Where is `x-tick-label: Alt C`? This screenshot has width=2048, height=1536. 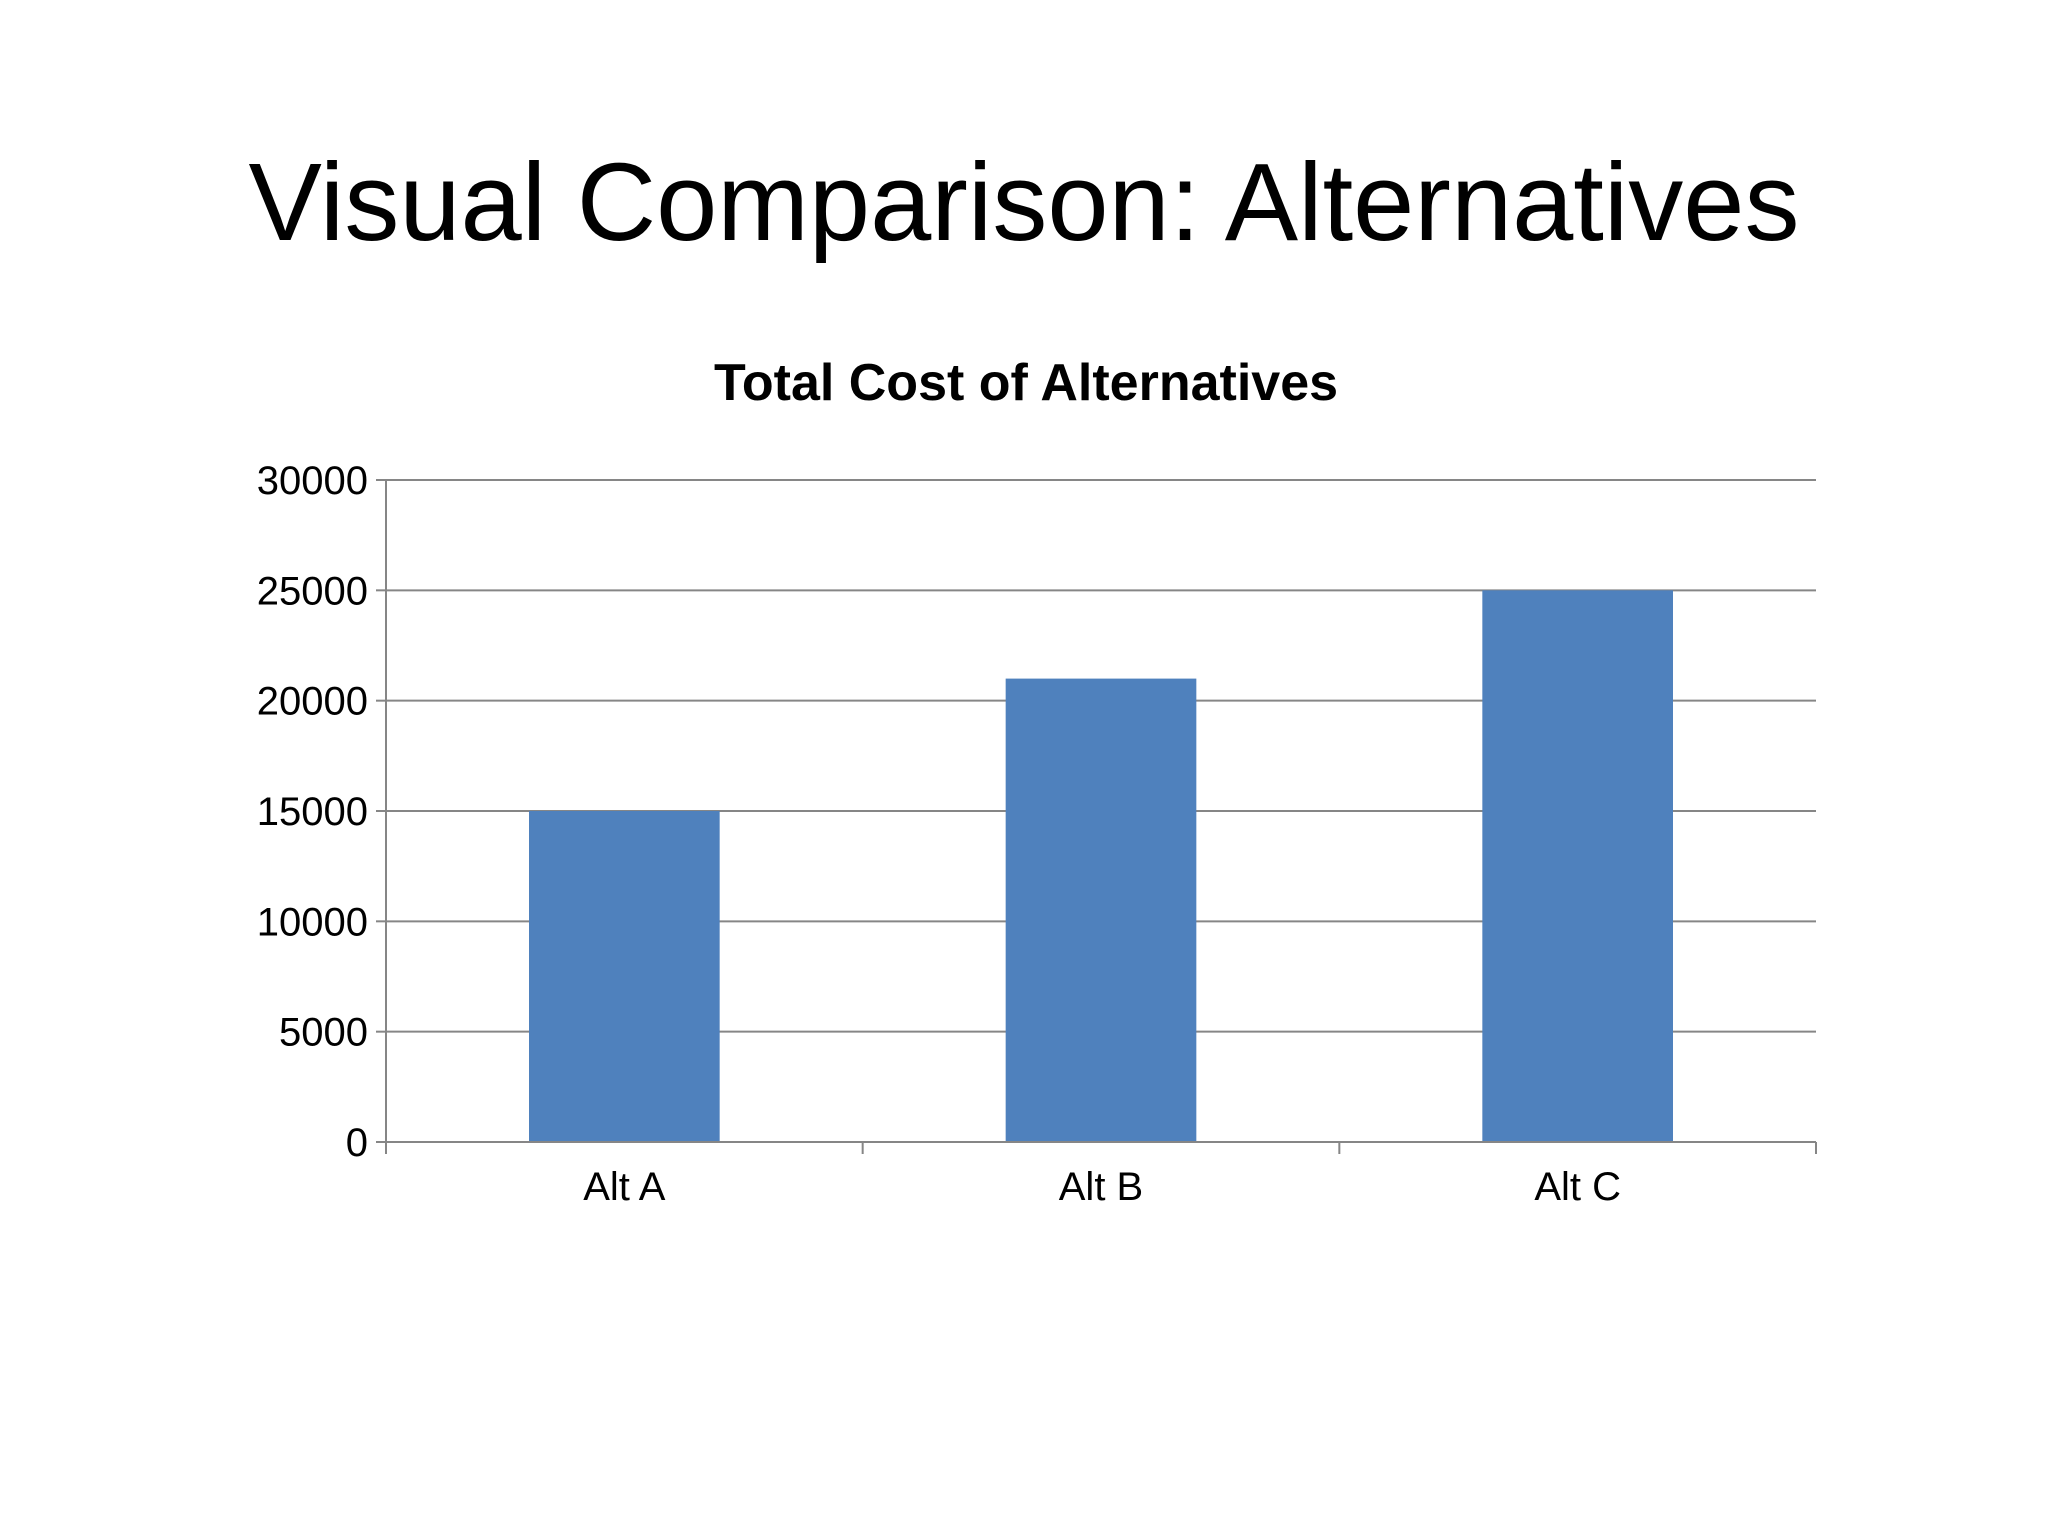
x-tick-label: Alt C is located at coordinates (1577, 1187).